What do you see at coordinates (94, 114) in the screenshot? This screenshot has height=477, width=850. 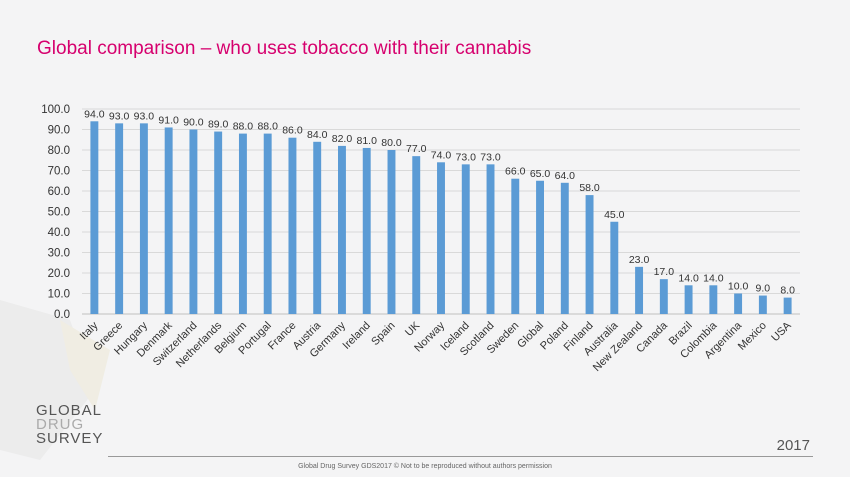 I see `data-label: 94.0` at bounding box center [94, 114].